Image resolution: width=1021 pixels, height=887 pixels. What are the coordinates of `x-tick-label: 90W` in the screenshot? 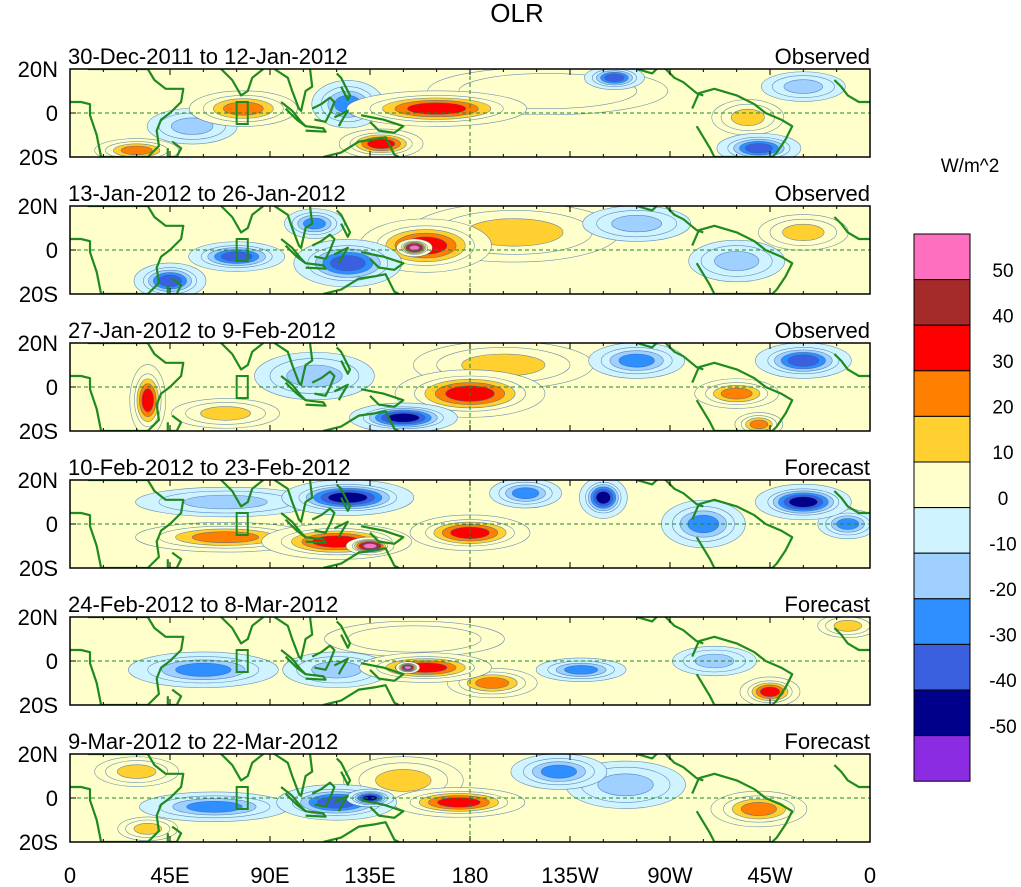 It's located at (669, 875).